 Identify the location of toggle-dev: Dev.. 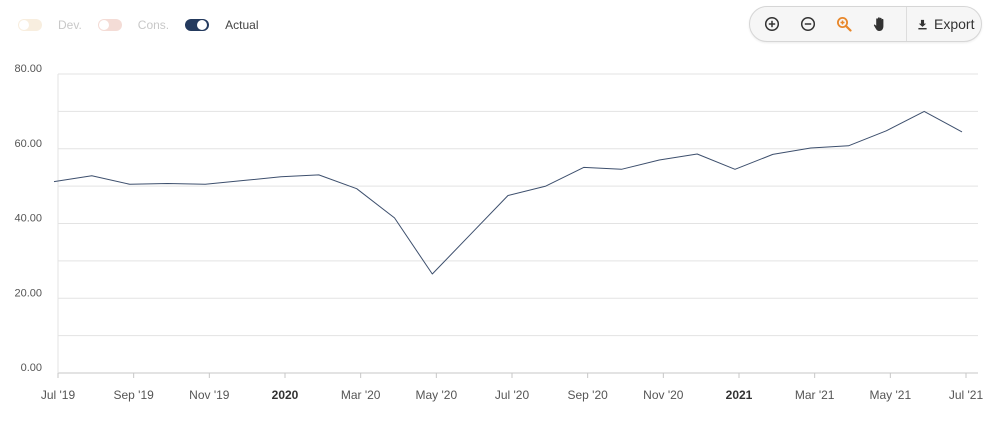
(50, 25).